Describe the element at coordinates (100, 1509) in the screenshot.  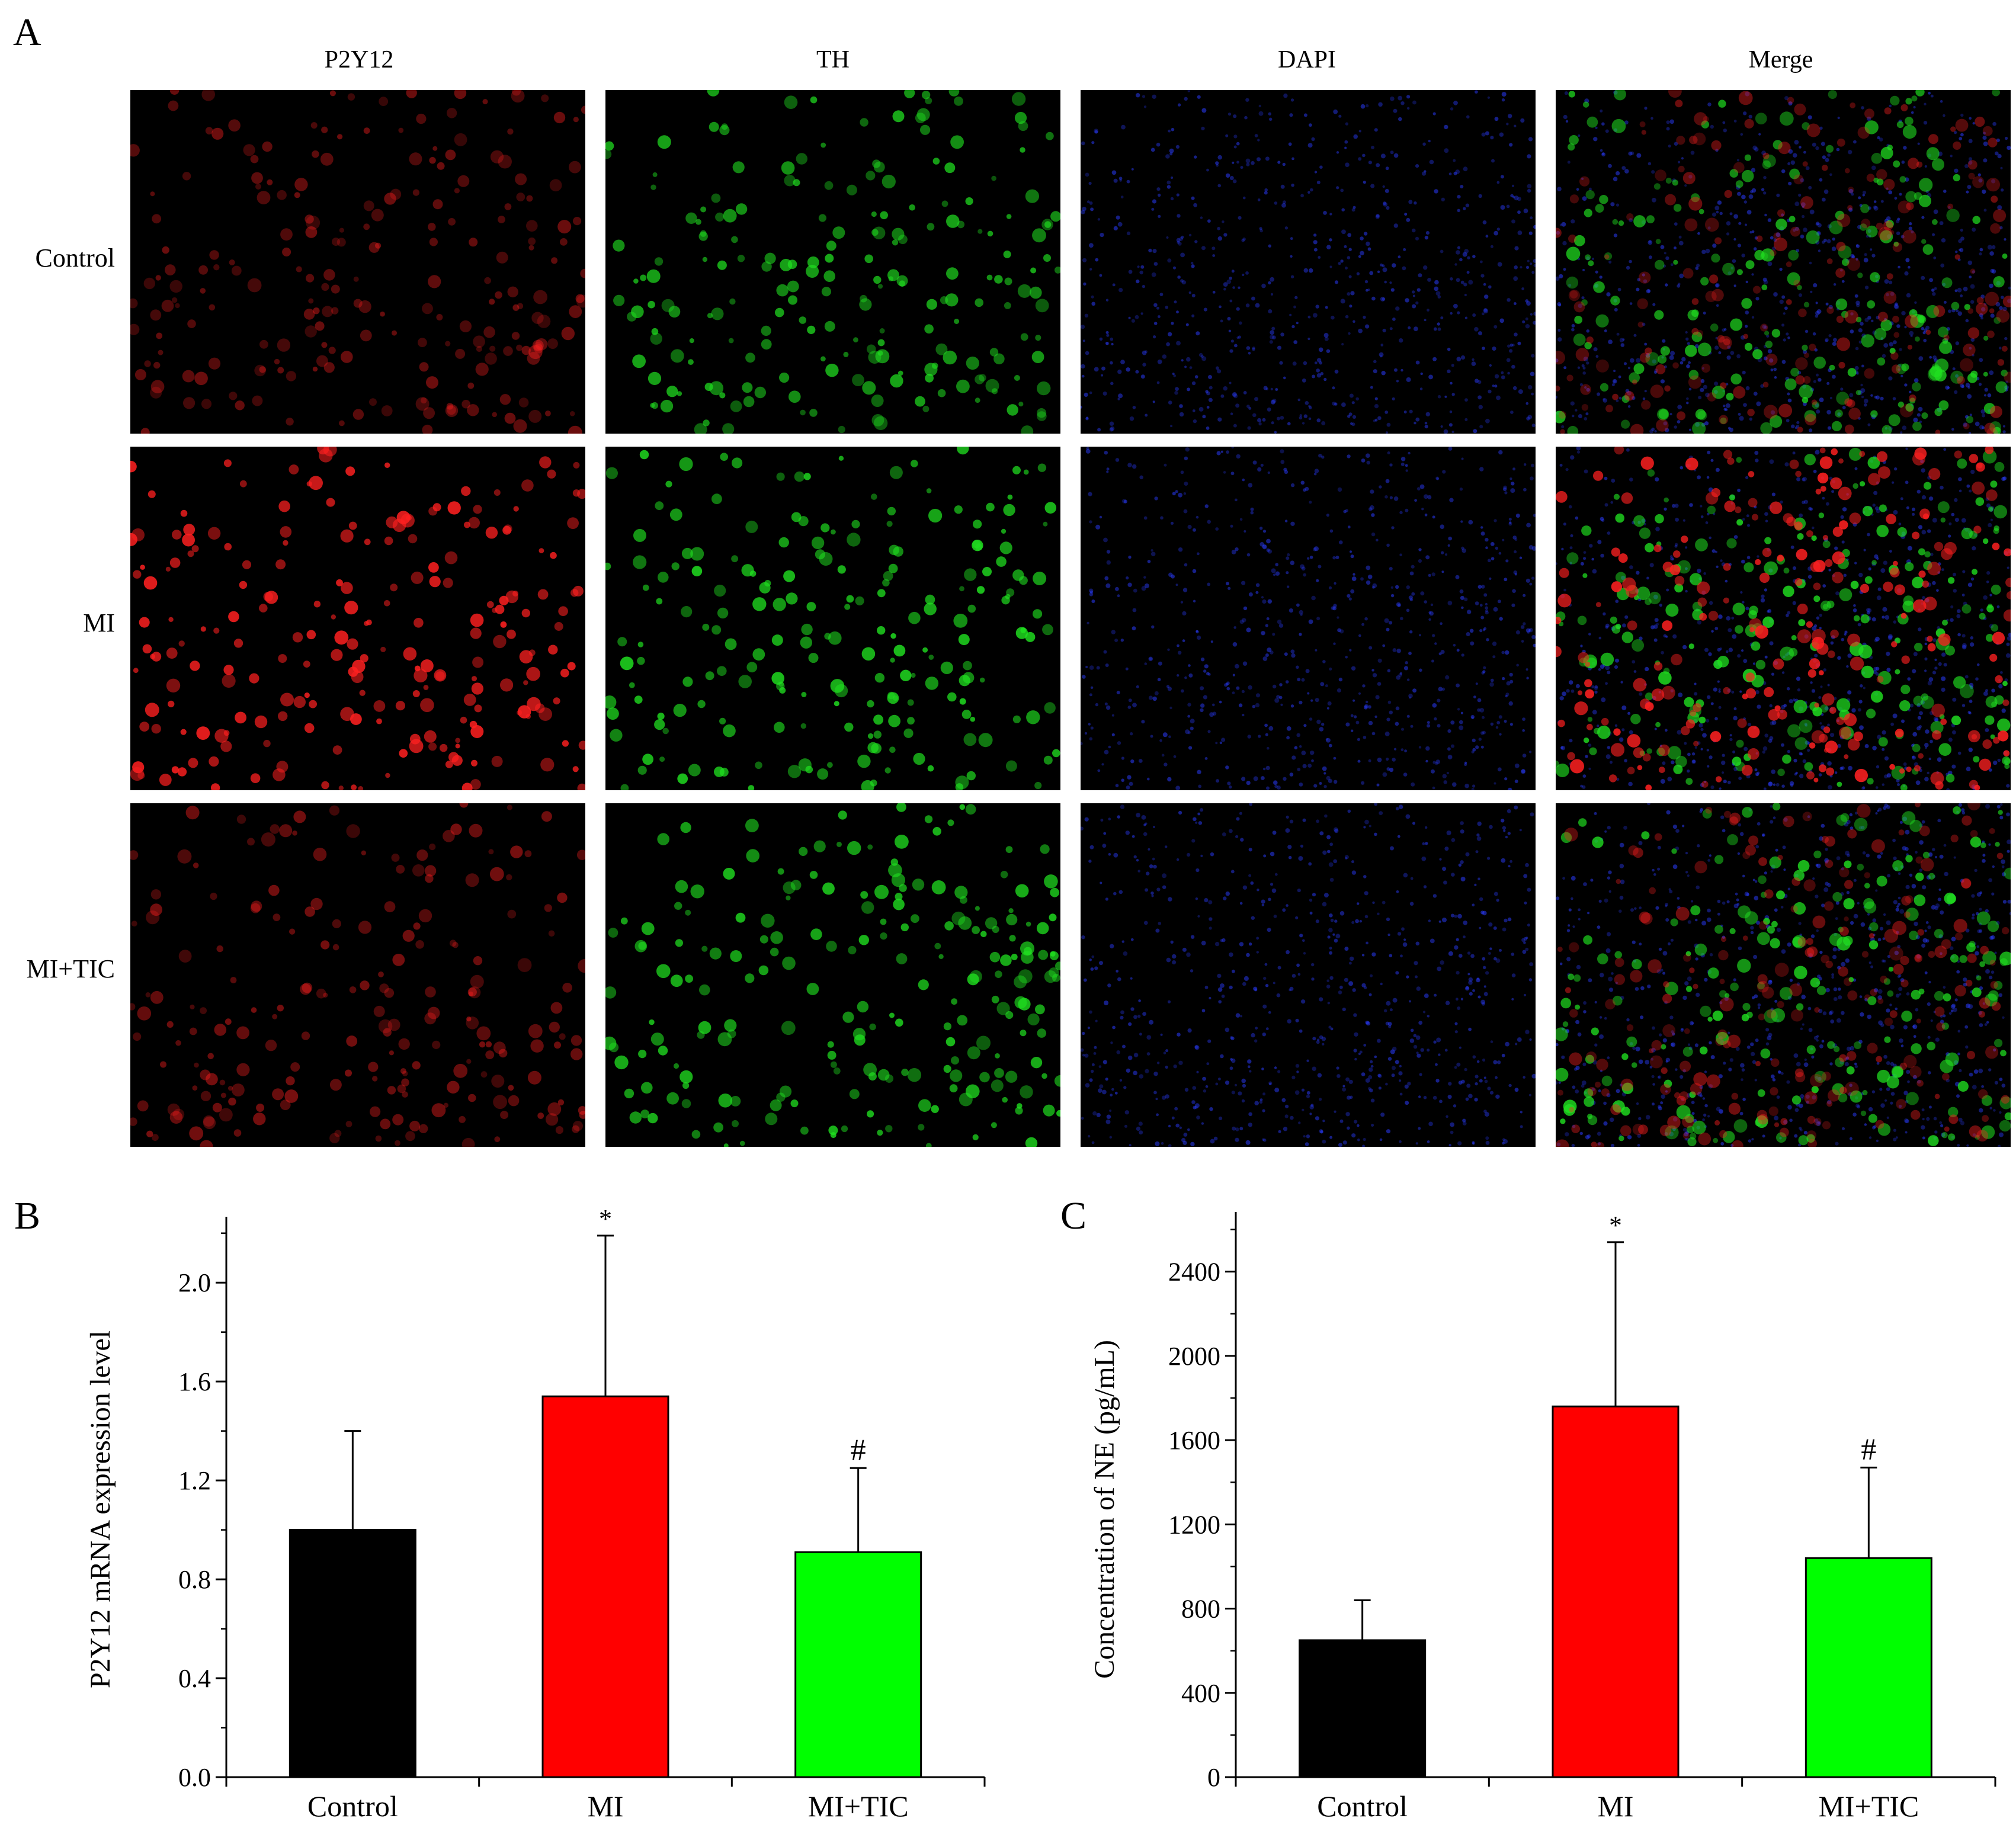
I see `y-axis-title: P2Y12 mRNA expression level` at that location.